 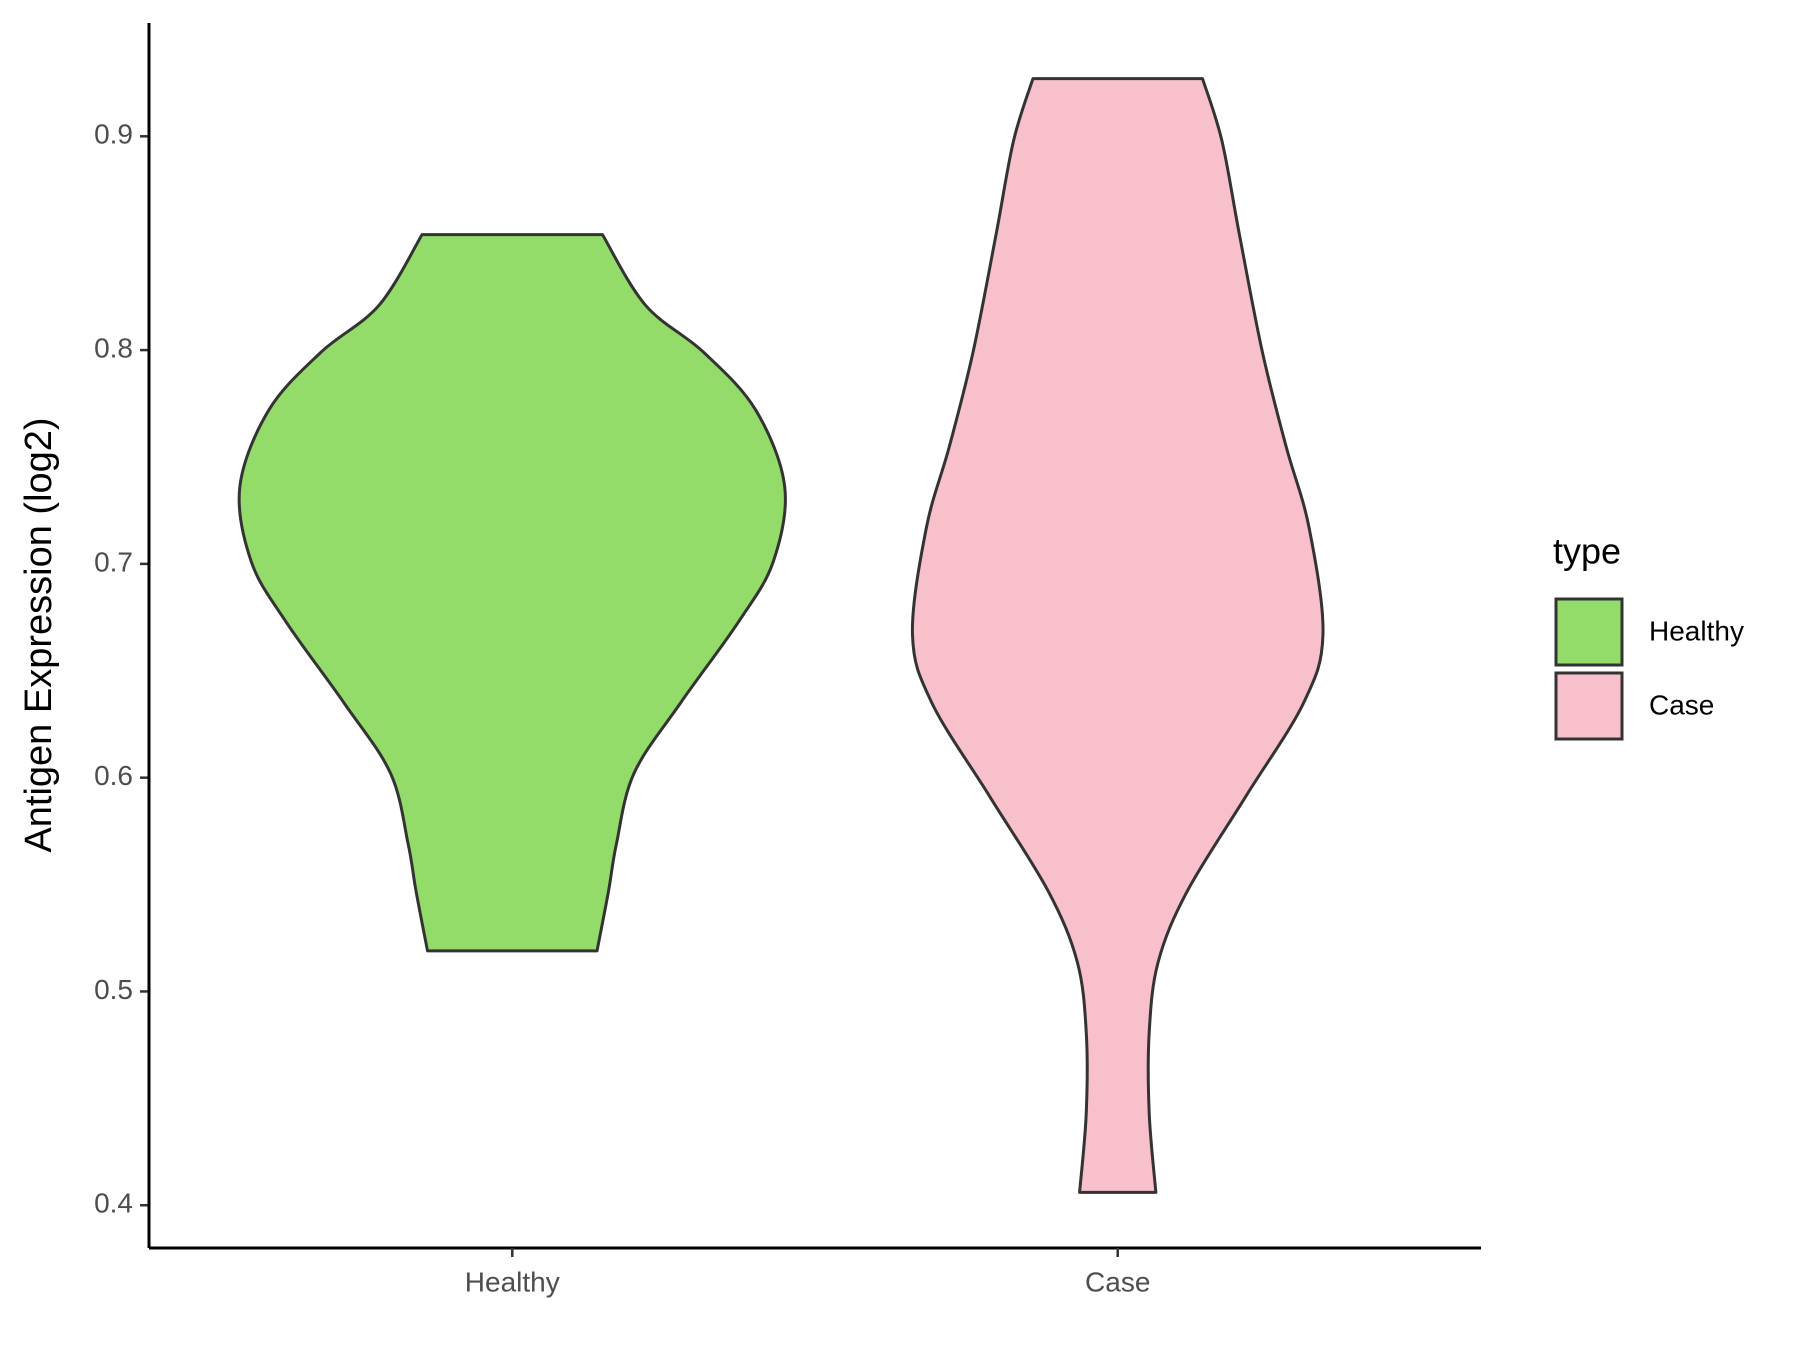 What do you see at coordinates (1681, 704) in the screenshot?
I see `legend-label: Case` at bounding box center [1681, 704].